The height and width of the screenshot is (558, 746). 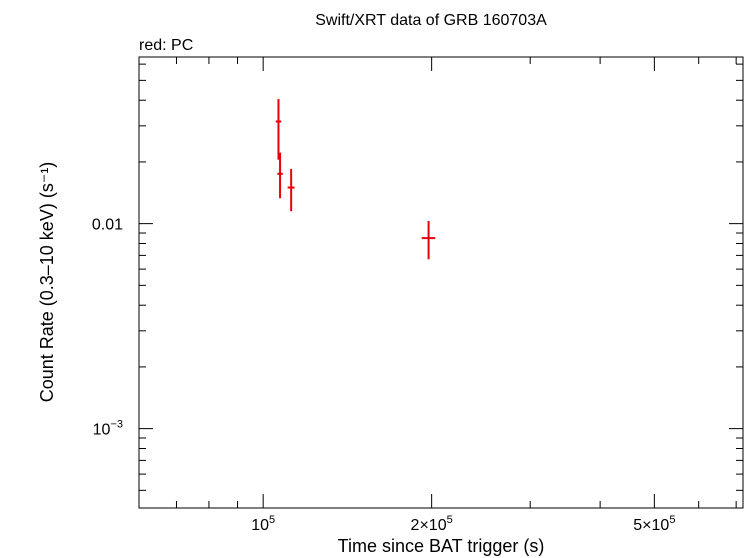 What do you see at coordinates (463, 524) in the screenshot?
I see `x-axis-ticks: 105 2×10⁵ 5×10⁵` at bounding box center [463, 524].